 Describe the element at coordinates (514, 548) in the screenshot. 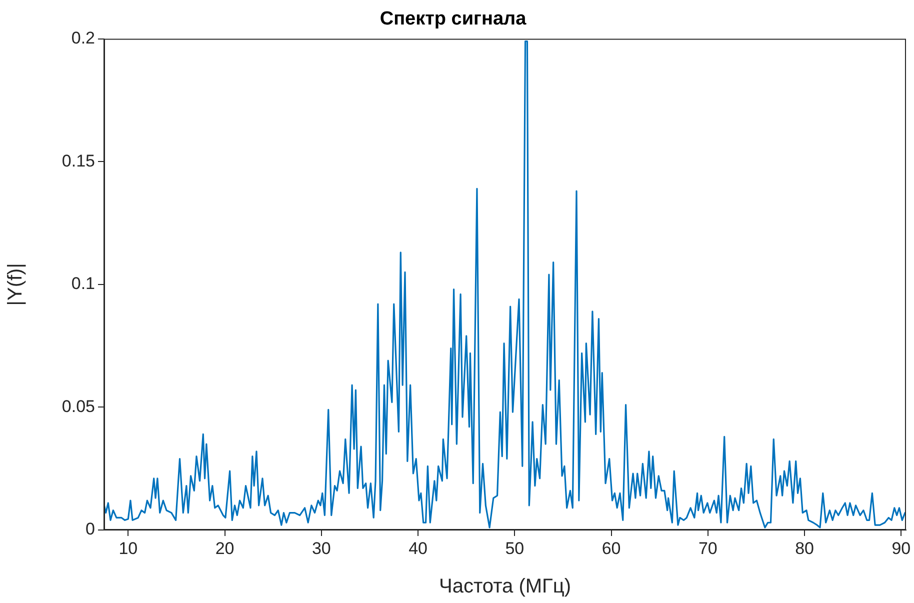

I see `x-tick-label: 50` at that location.